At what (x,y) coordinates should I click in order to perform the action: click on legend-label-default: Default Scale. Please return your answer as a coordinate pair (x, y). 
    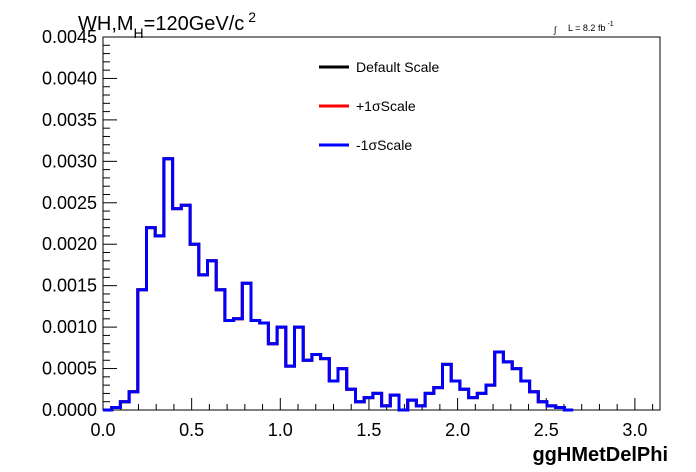
    Looking at the image, I should click on (397, 67).